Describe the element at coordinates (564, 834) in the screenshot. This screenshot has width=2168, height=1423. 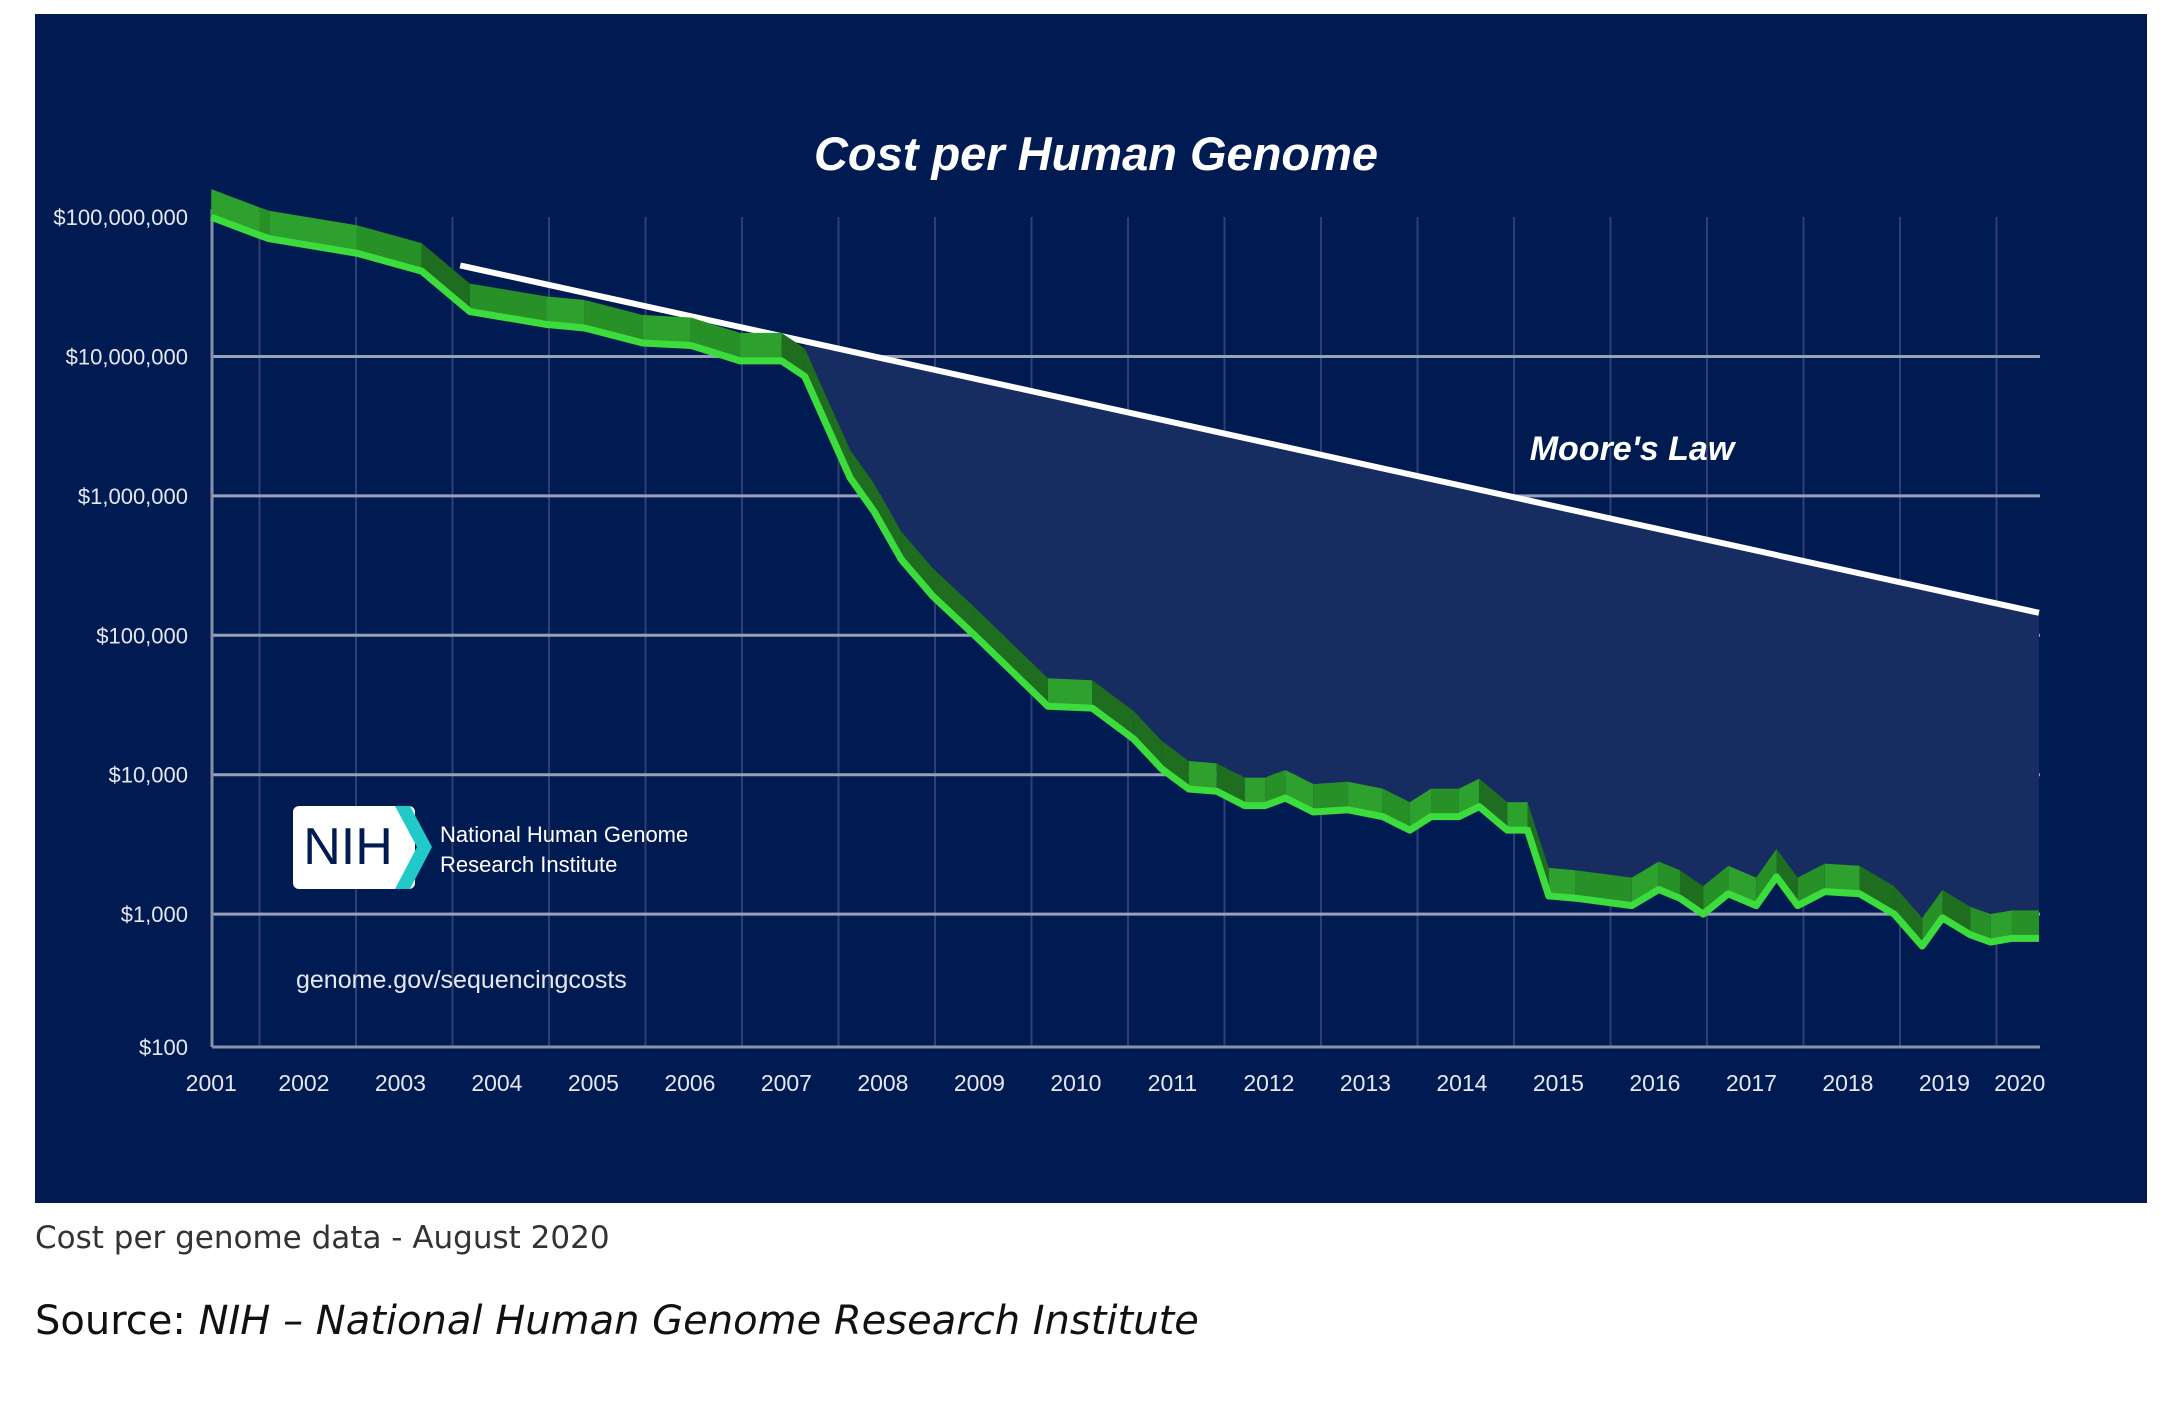
I see `nih-name-line1: National Human Genome` at that location.